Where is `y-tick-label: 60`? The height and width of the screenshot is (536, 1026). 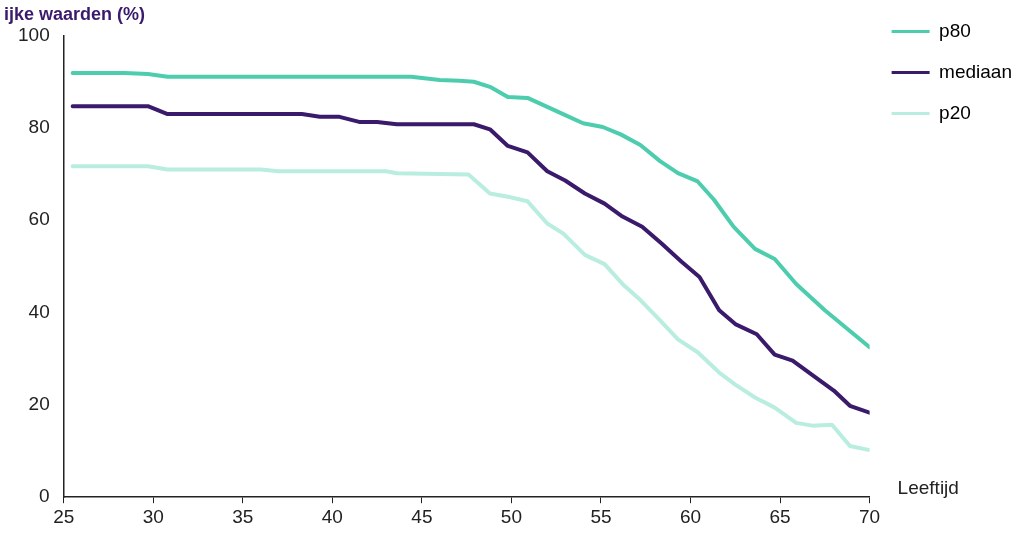
y-tick-label: 60 is located at coordinates (39, 219).